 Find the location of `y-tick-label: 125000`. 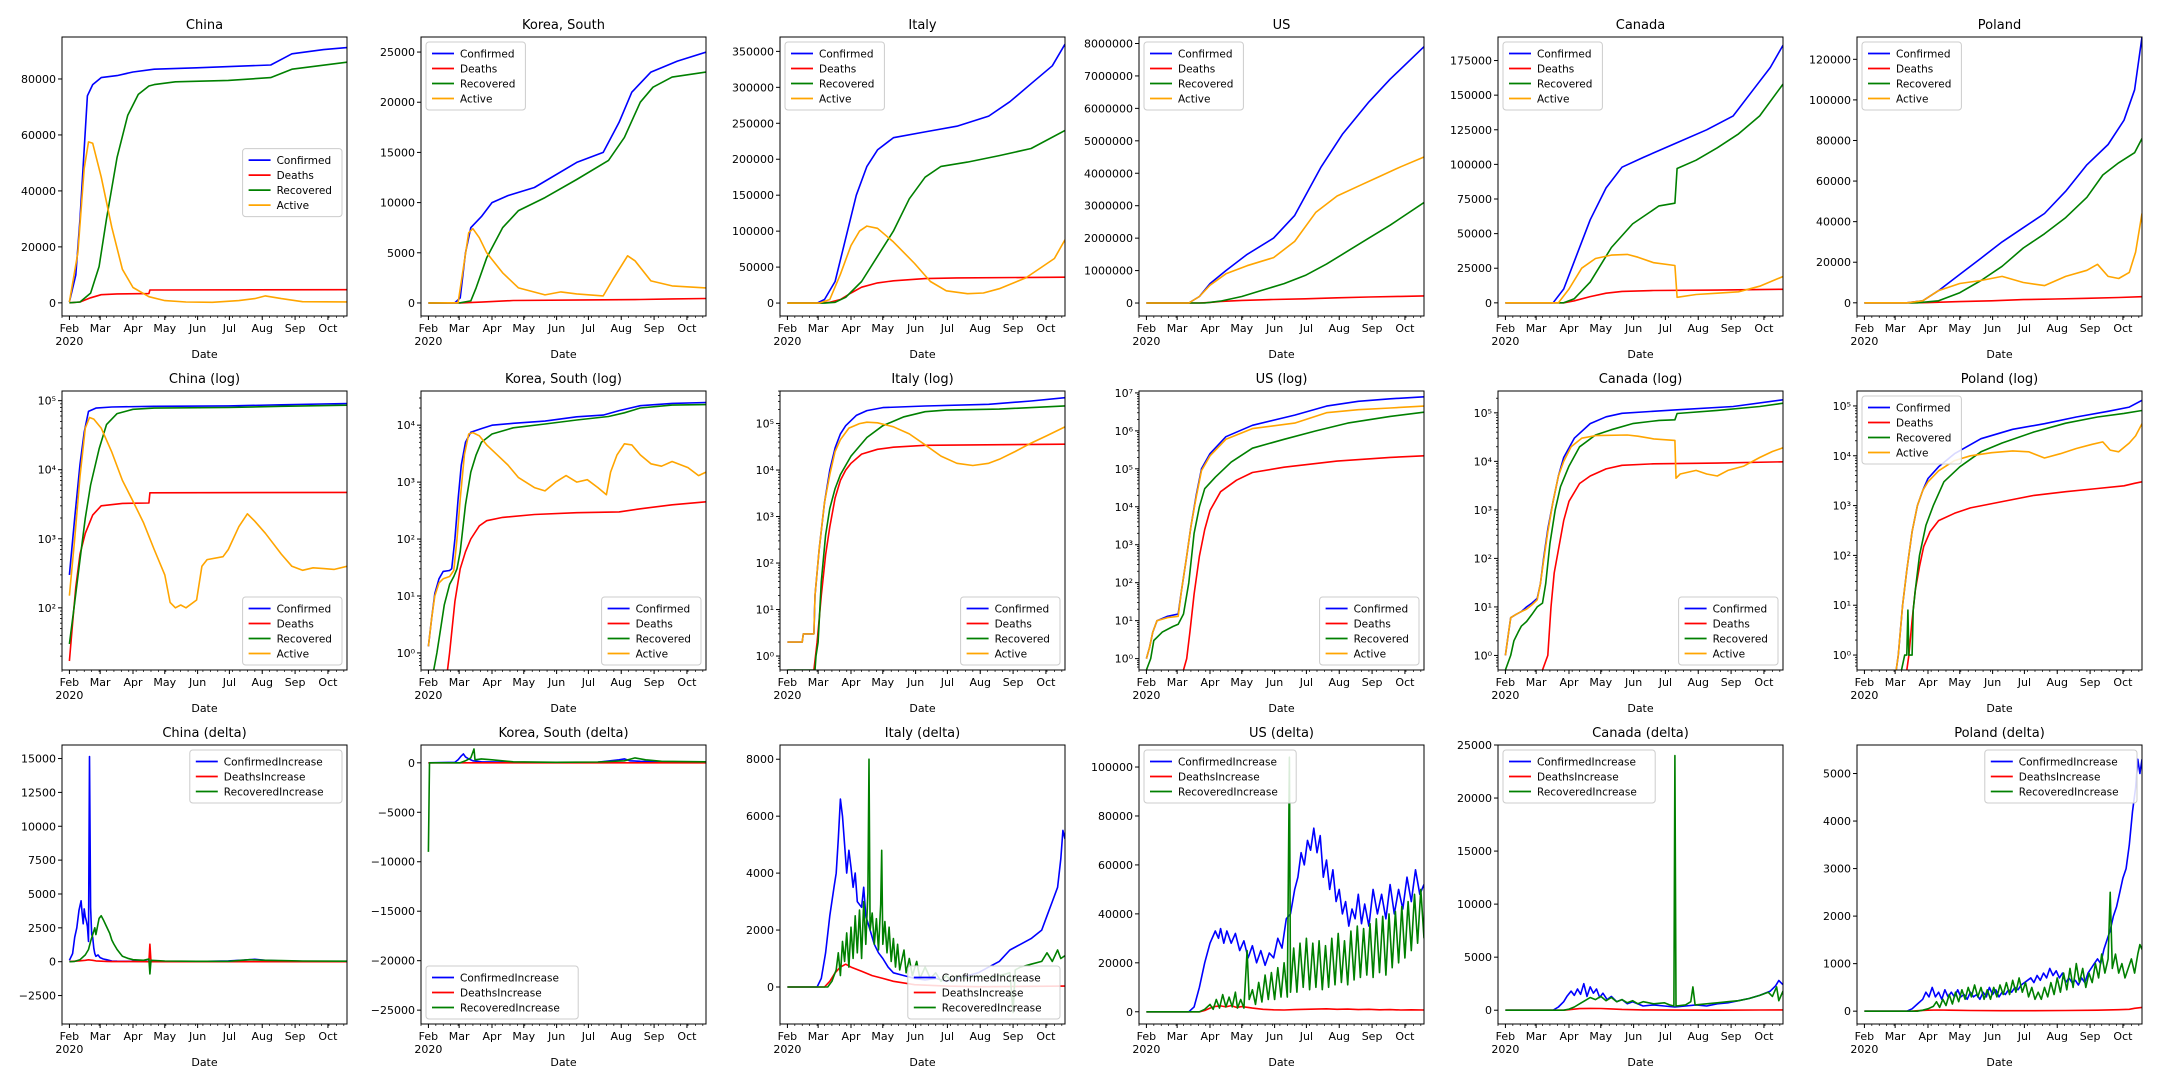

y-tick-label: 125000 is located at coordinates (1471, 130).